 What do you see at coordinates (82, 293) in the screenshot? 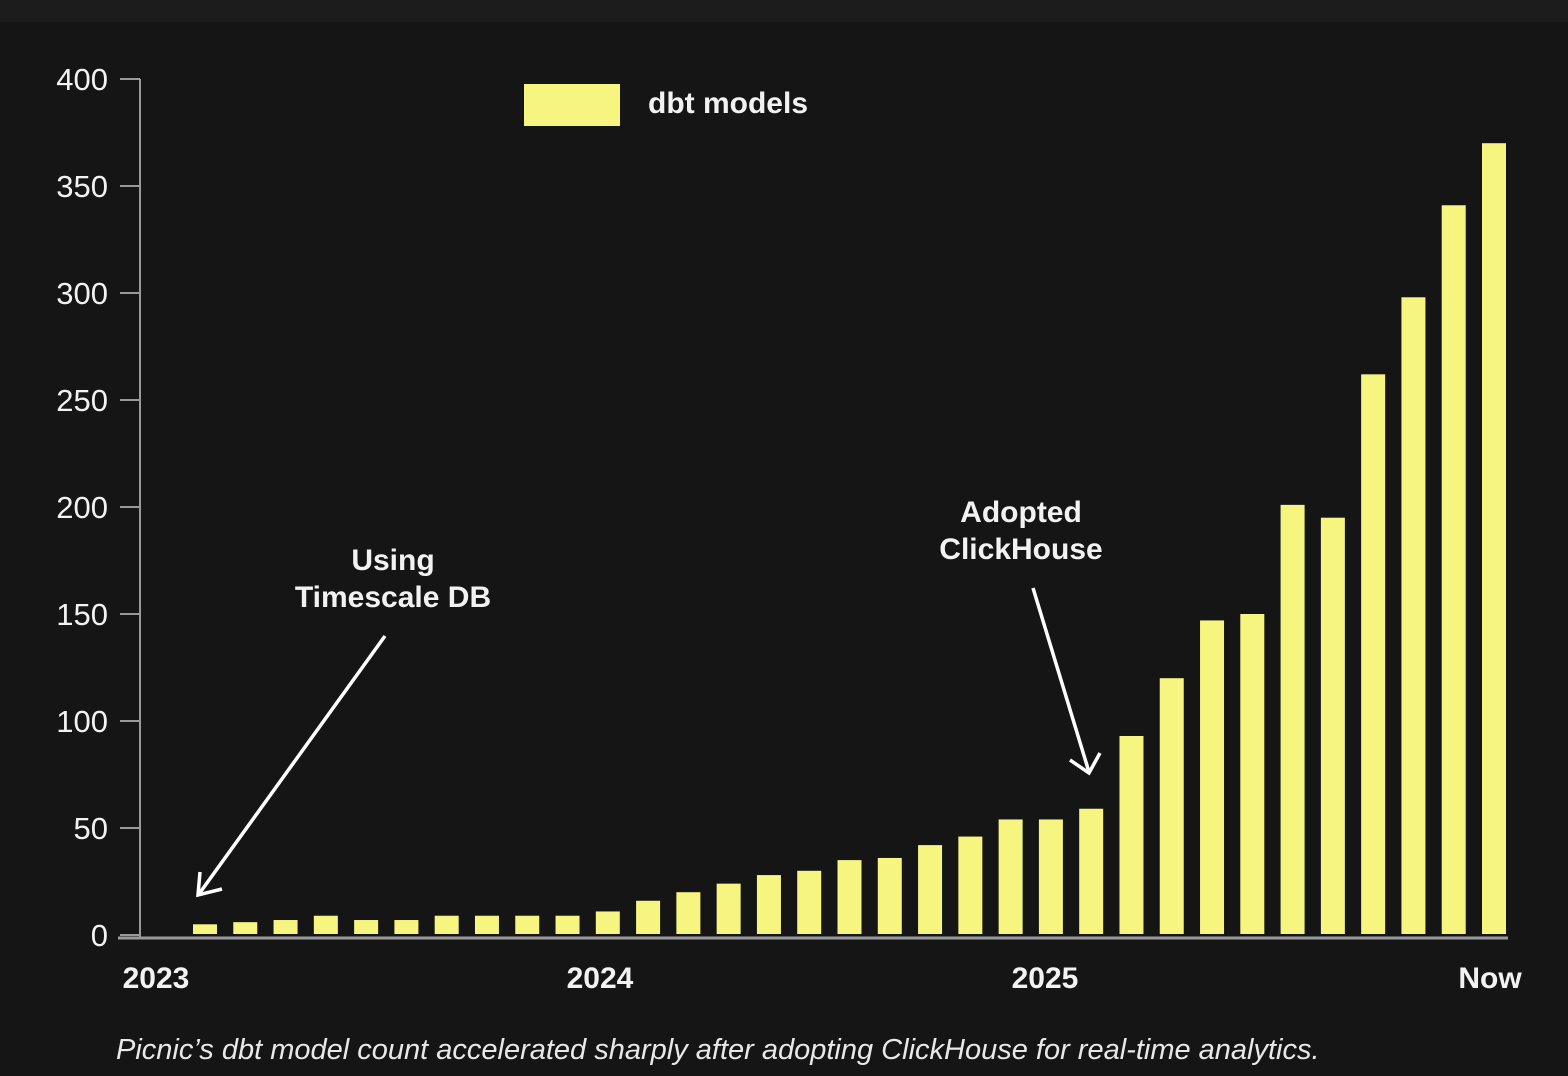
I see `y-tick-label: 300` at bounding box center [82, 293].